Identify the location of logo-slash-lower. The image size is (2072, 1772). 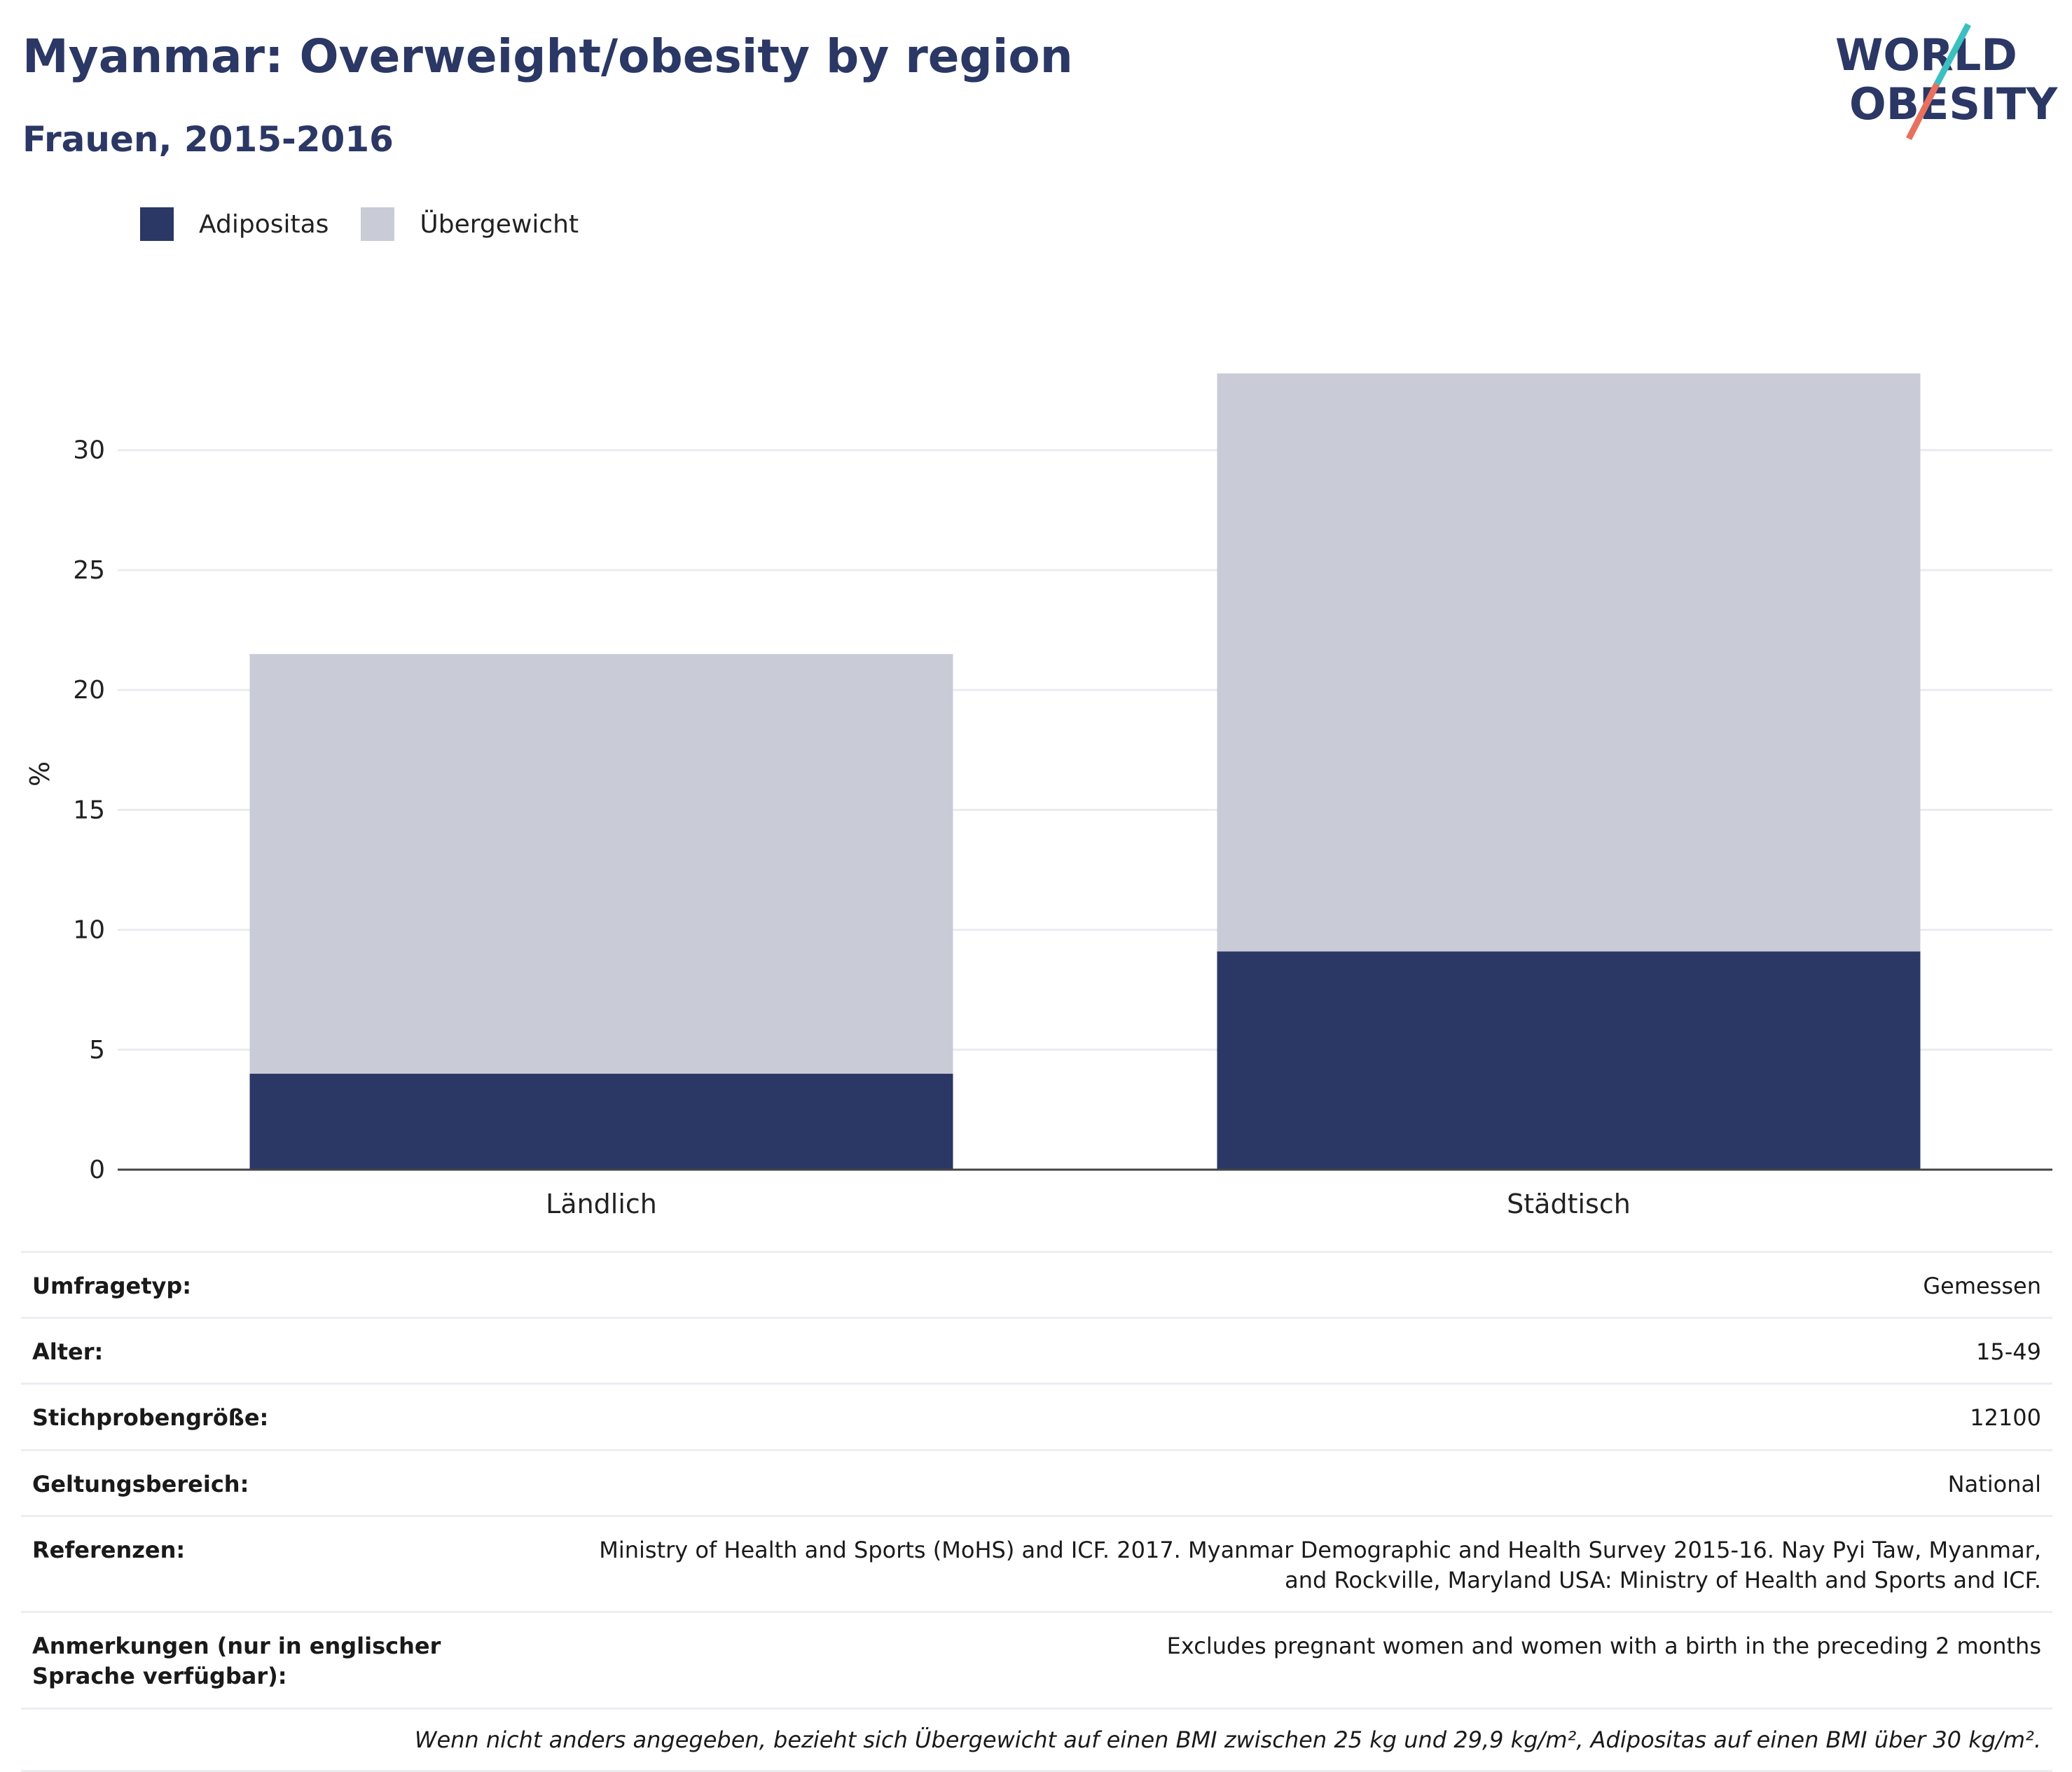
(1923, 111).